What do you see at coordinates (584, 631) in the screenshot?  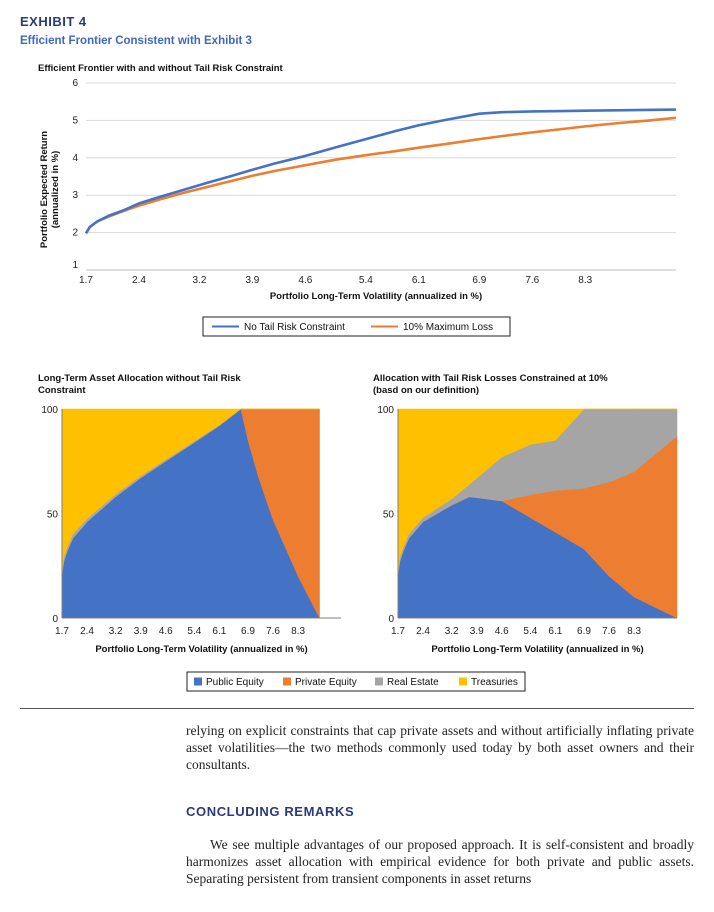 I see `right-x-tick-label: 6.9` at bounding box center [584, 631].